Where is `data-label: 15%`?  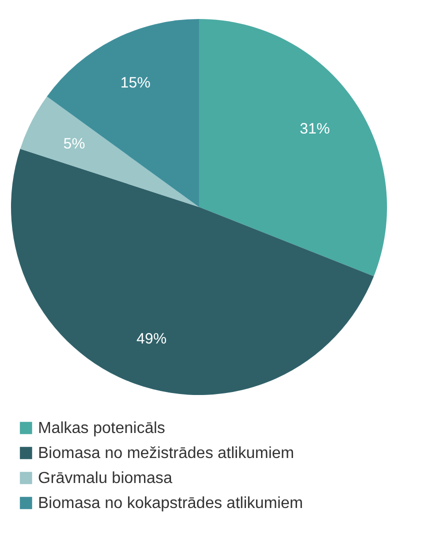
data-label: 15% is located at coordinates (135, 83).